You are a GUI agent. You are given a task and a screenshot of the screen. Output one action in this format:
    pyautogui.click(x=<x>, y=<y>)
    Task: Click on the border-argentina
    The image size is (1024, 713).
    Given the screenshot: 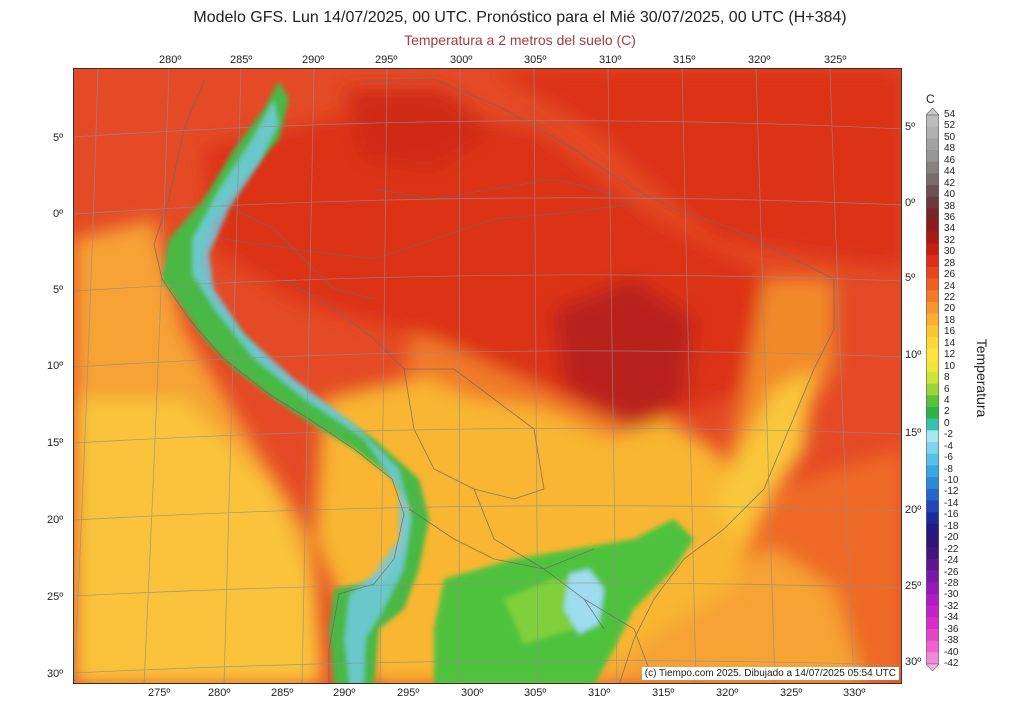 What is the action you would take?
    pyautogui.click(x=506, y=569)
    